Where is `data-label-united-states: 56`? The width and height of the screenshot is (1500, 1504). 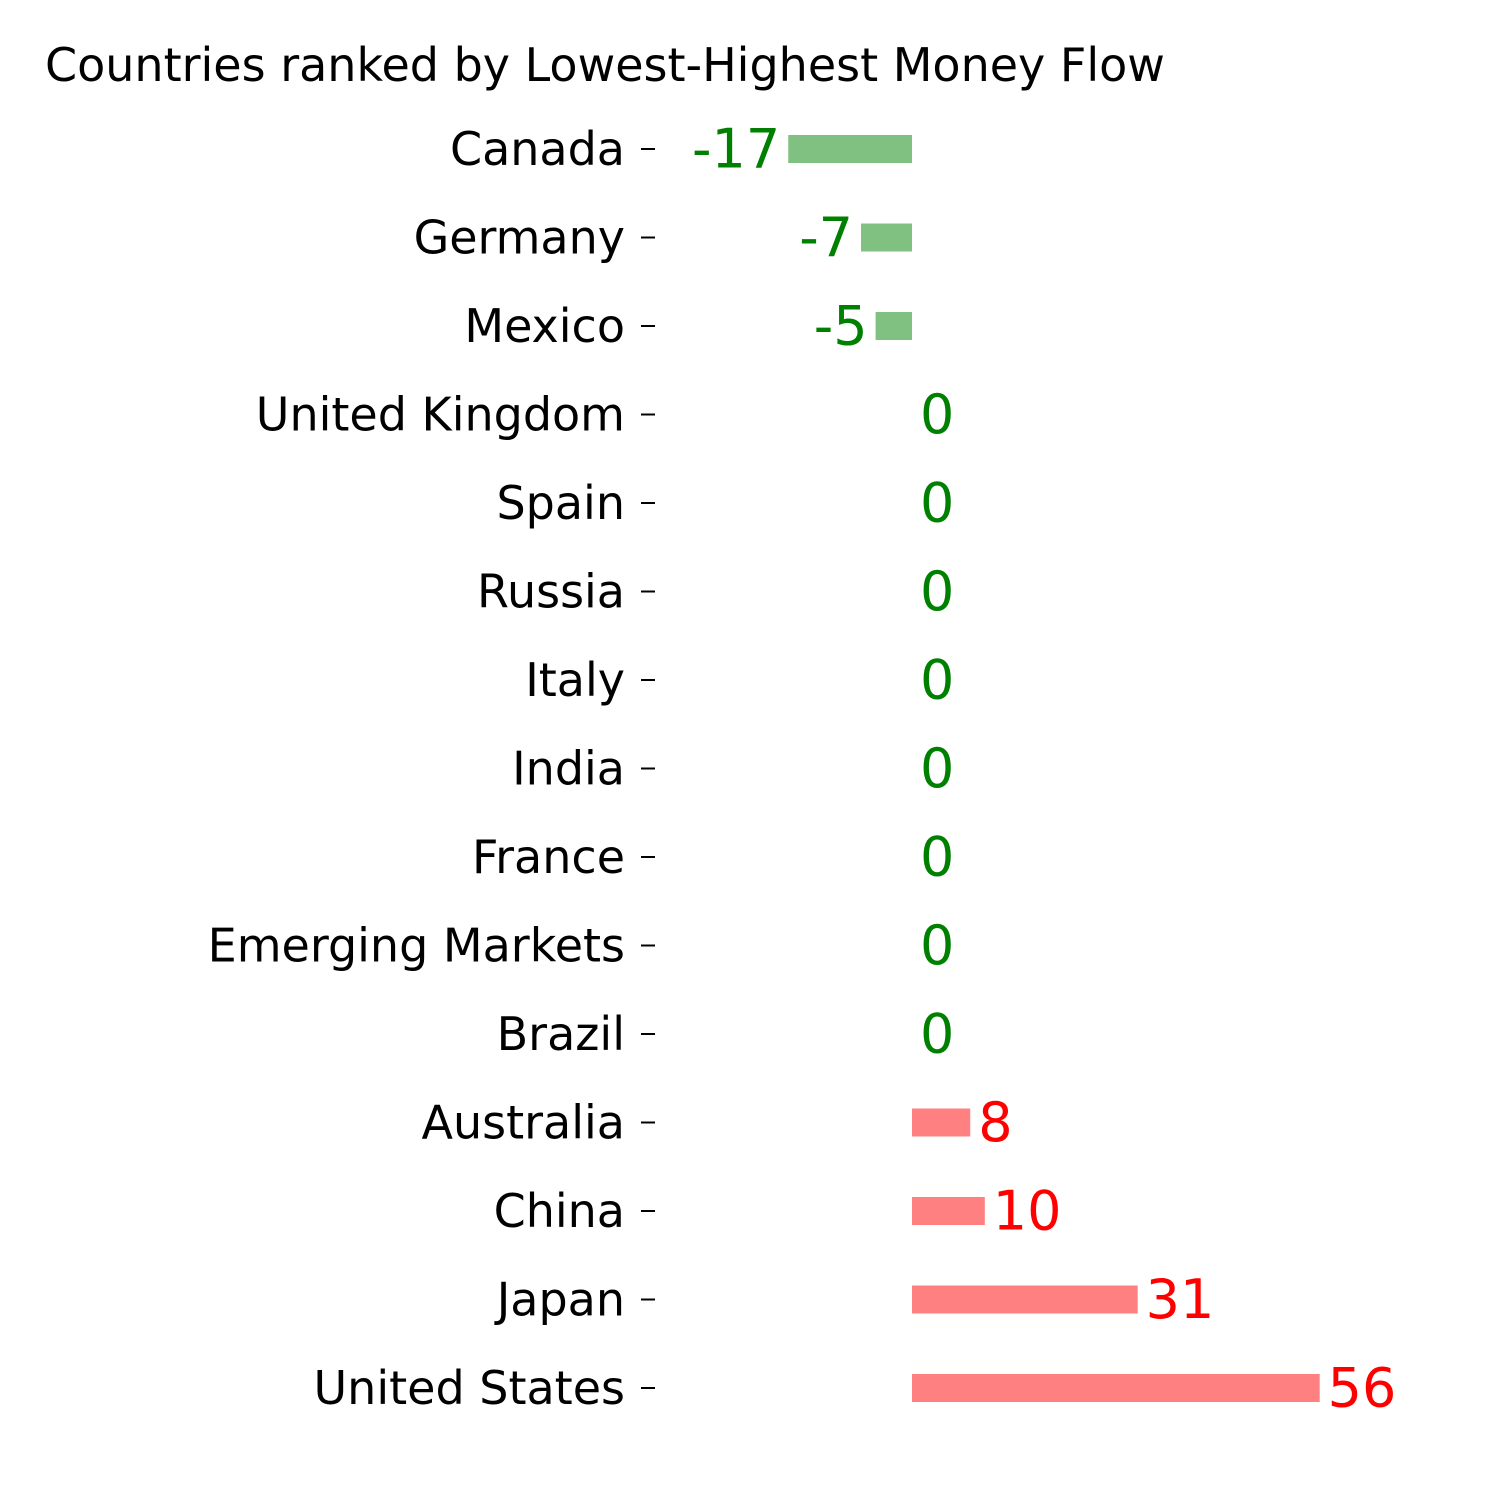
data-label-united-states: 56 is located at coordinates (1362, 1388).